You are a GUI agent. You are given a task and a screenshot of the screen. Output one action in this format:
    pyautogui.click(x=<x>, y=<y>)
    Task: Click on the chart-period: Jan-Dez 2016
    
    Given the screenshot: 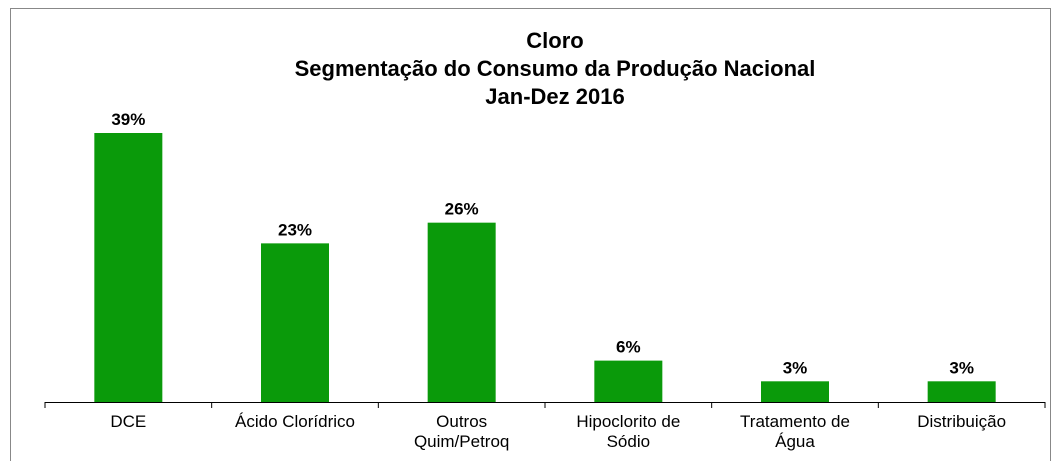 What is the action you would take?
    pyautogui.click(x=554, y=96)
    